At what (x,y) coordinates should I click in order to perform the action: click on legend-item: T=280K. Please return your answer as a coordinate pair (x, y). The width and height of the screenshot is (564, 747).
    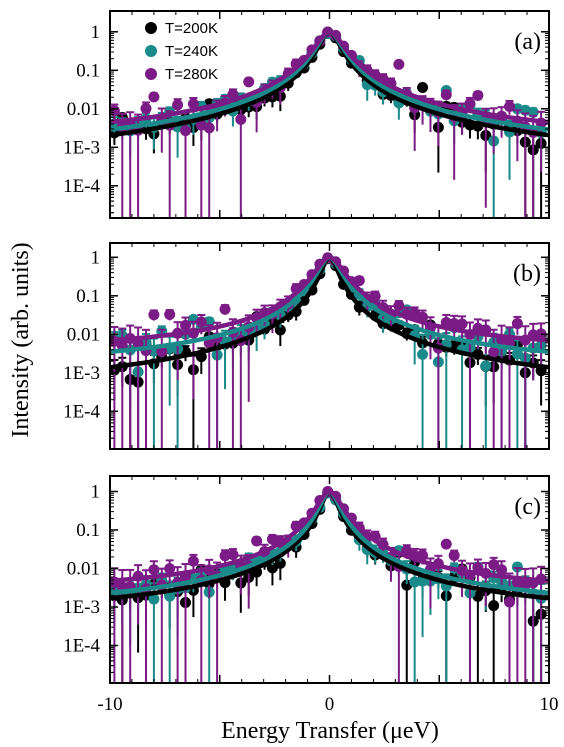
    Looking at the image, I should click on (181, 74).